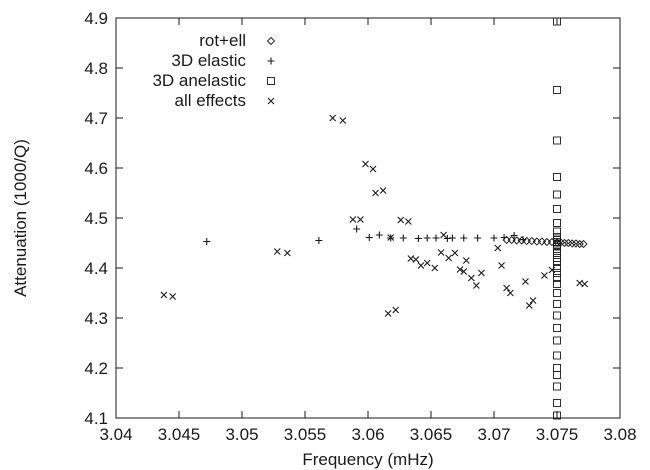 The image size is (650, 470). What do you see at coordinates (557, 434) in the screenshot?
I see `x-tick-label: 3.075` at bounding box center [557, 434].